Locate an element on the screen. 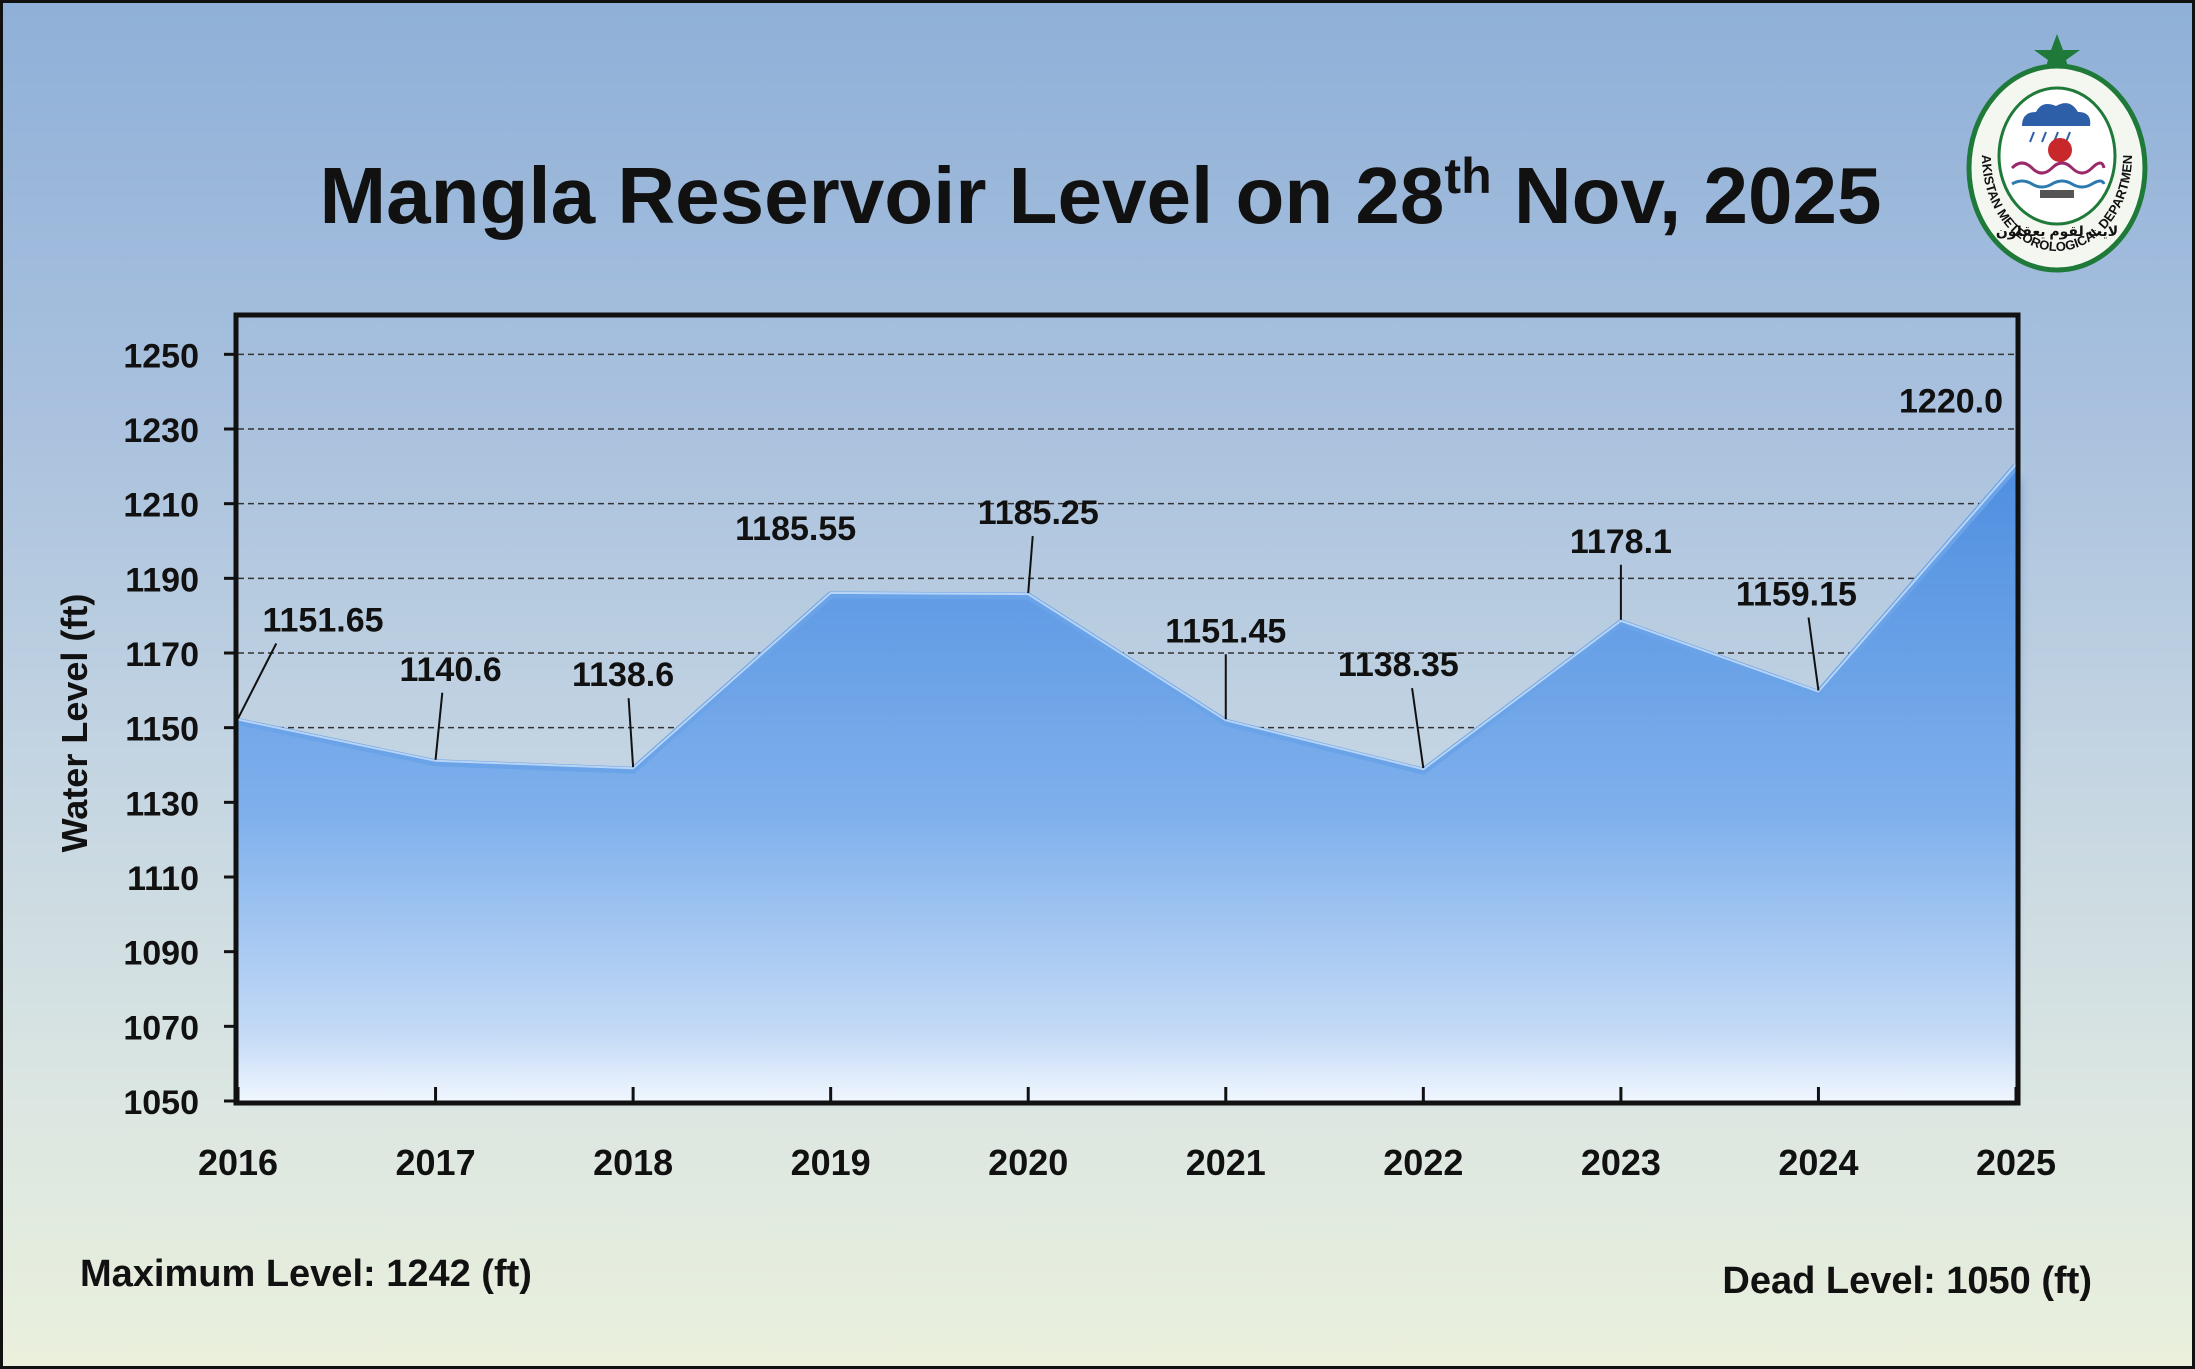  x-tick-label: 2021 is located at coordinates (1226, 1162).